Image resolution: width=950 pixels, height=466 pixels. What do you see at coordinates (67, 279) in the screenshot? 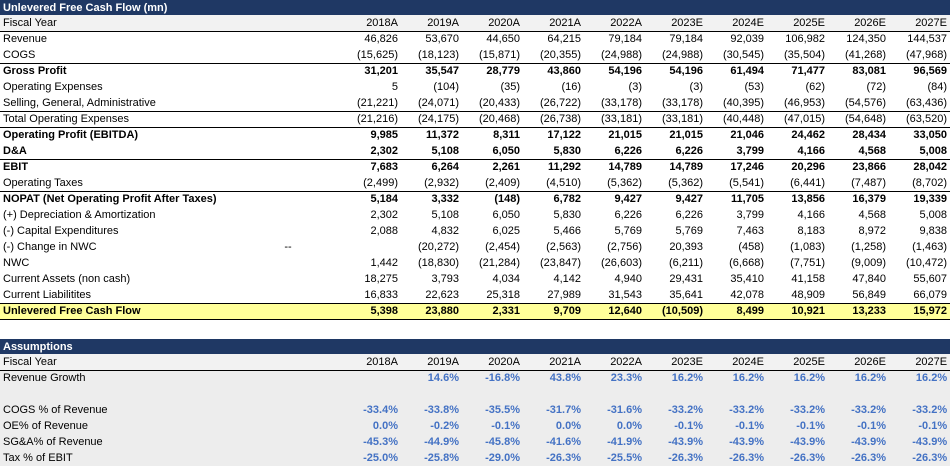
I see `row-label: Current Assets (non cash)` at bounding box center [67, 279].